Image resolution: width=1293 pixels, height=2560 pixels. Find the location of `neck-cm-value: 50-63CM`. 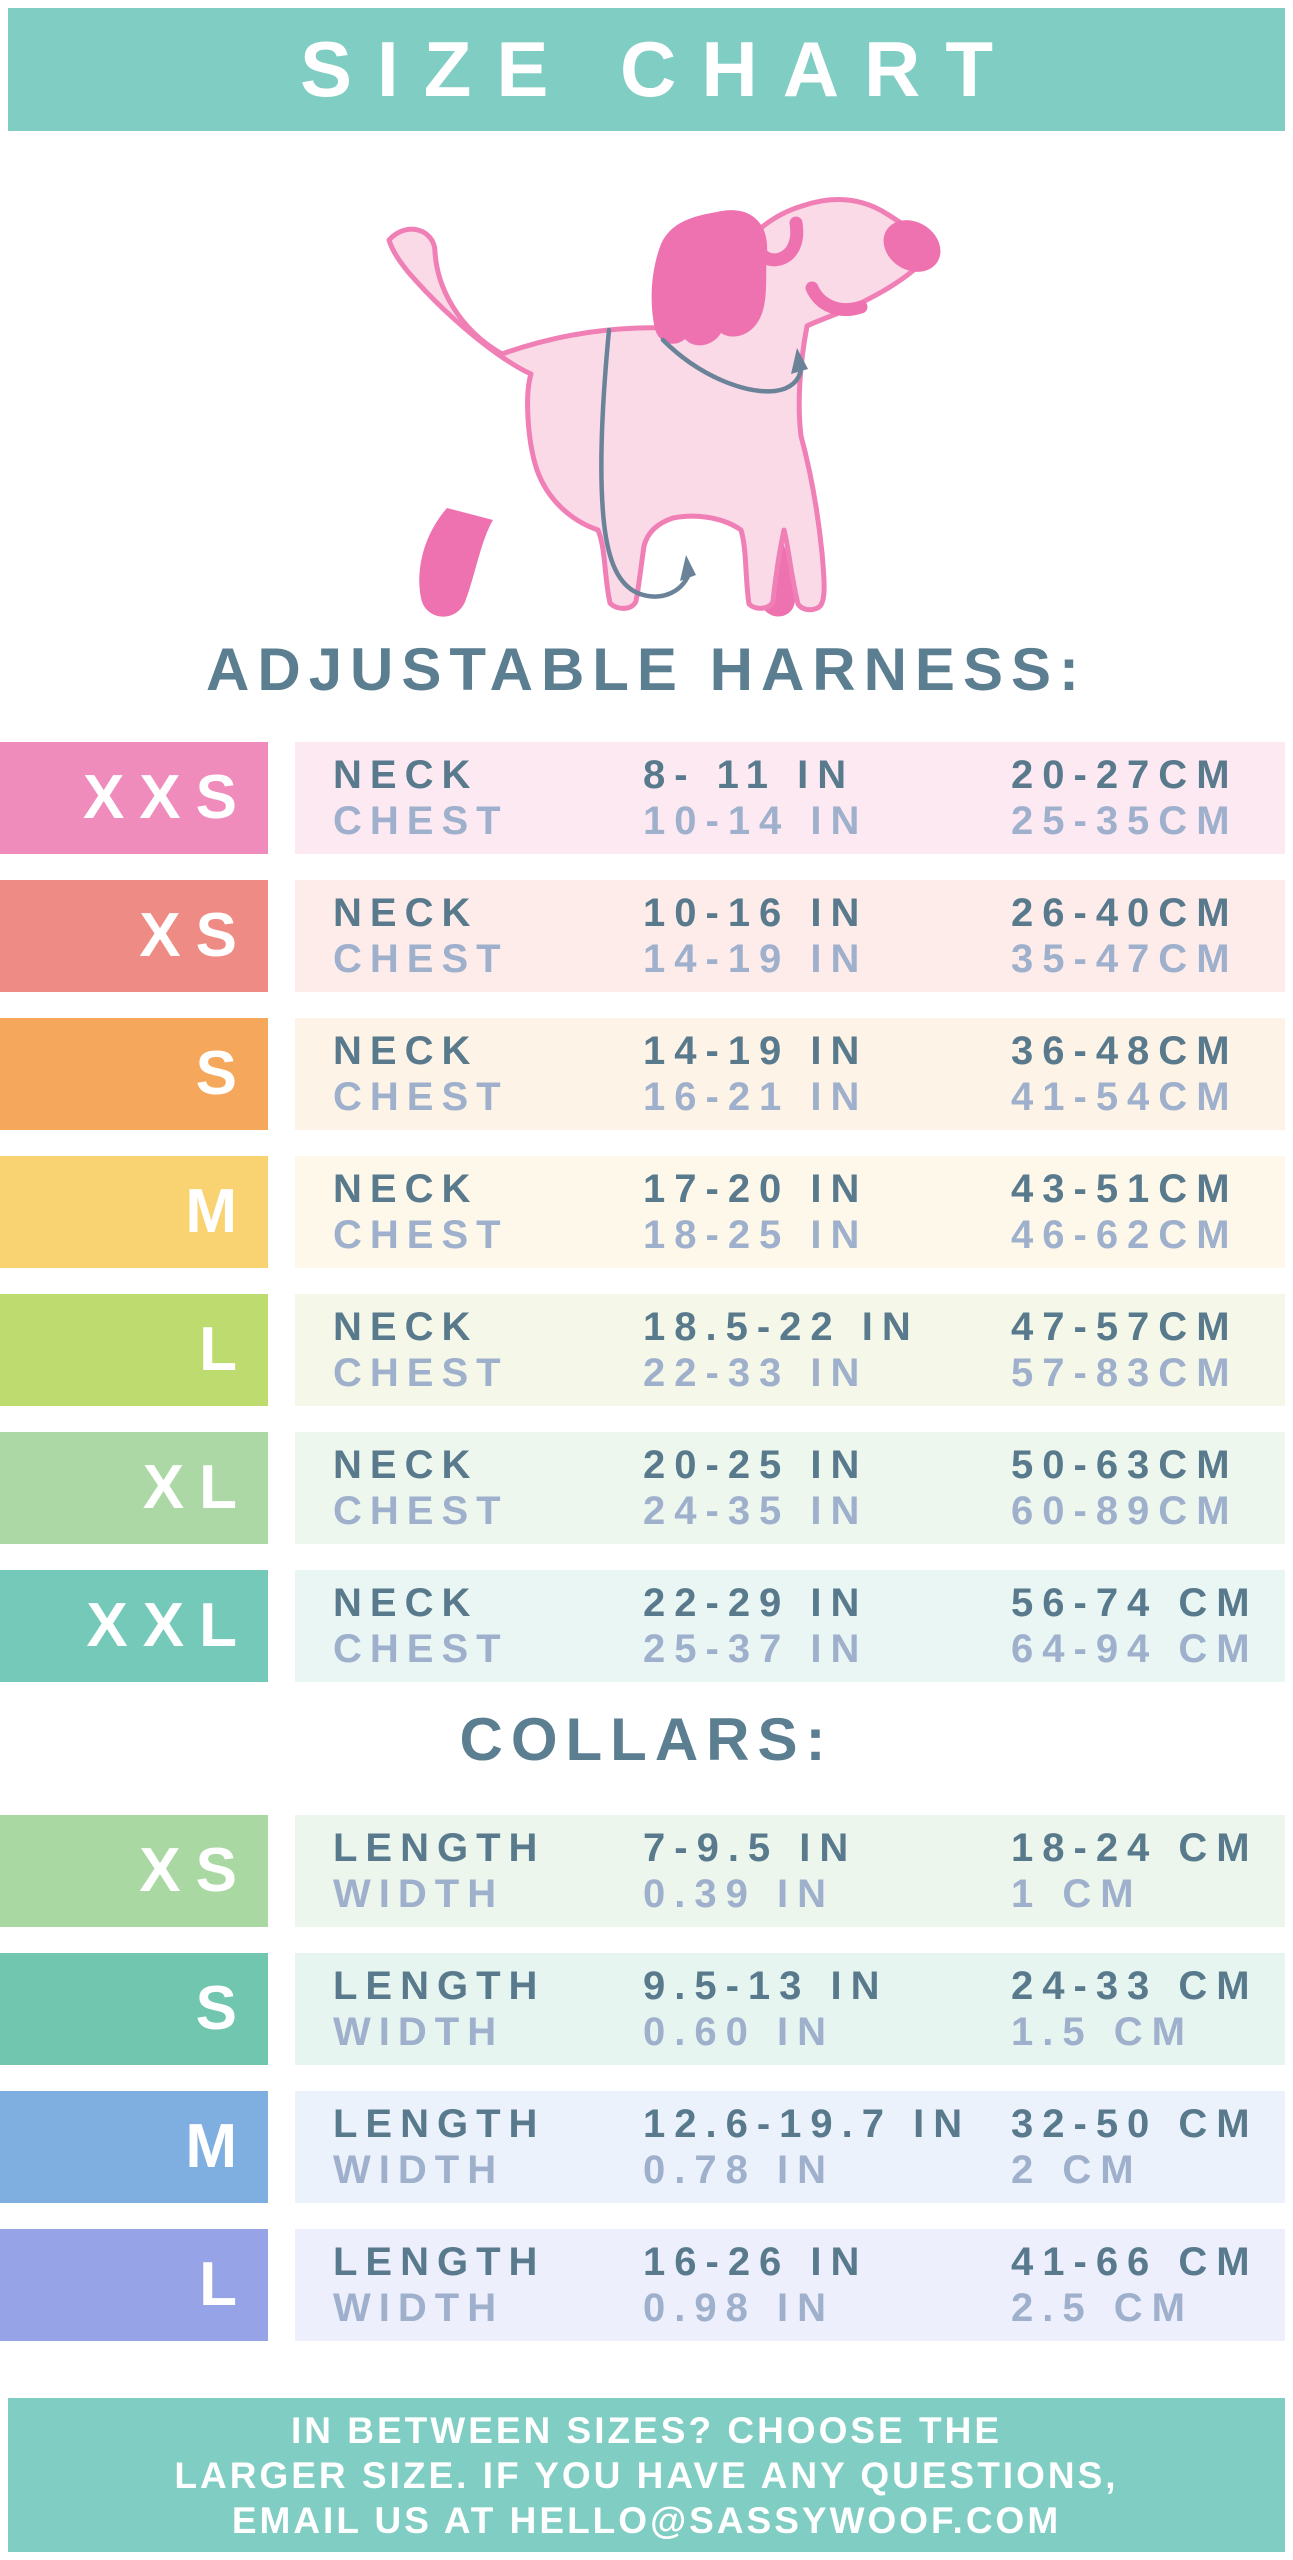

neck-cm-value: 50-63CM is located at coordinates (1125, 1465).